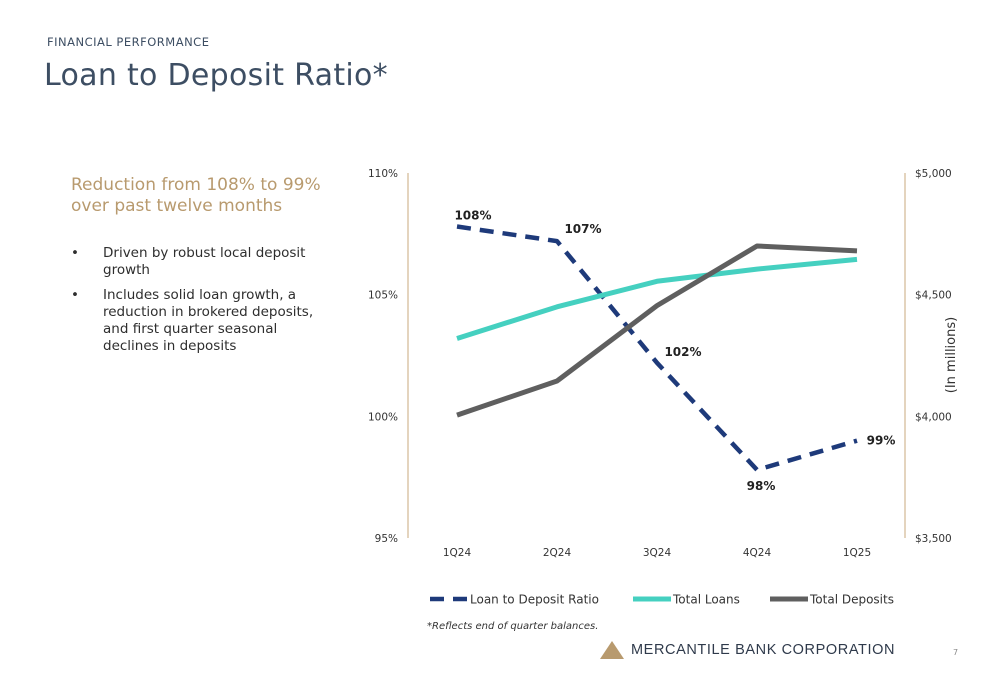  What do you see at coordinates (457, 553) in the screenshot?
I see `x-tick-label: 1Q24` at bounding box center [457, 553].